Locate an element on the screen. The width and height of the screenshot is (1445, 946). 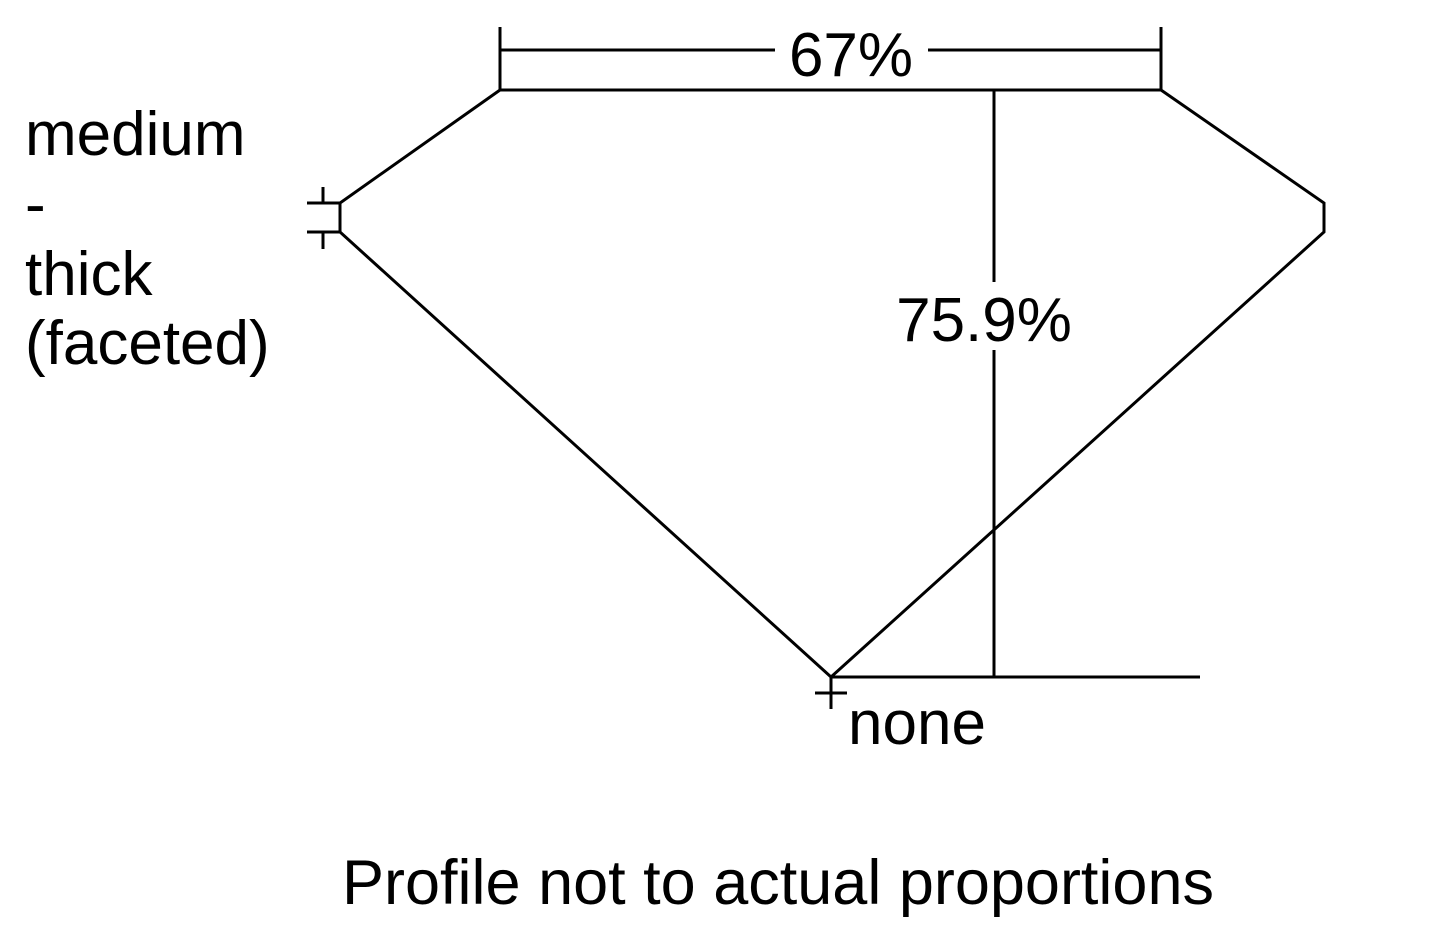
table-dimension-line is located at coordinates (830, 58).